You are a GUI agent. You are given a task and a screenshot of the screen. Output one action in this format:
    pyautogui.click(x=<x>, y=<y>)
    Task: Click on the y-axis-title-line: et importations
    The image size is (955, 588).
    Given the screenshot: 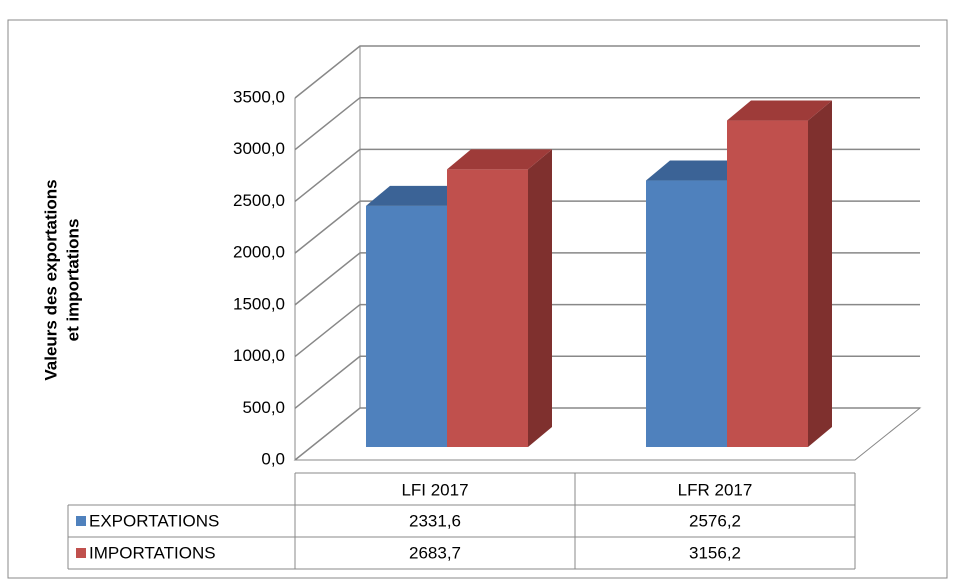 What is the action you would take?
    pyautogui.click(x=72, y=280)
    